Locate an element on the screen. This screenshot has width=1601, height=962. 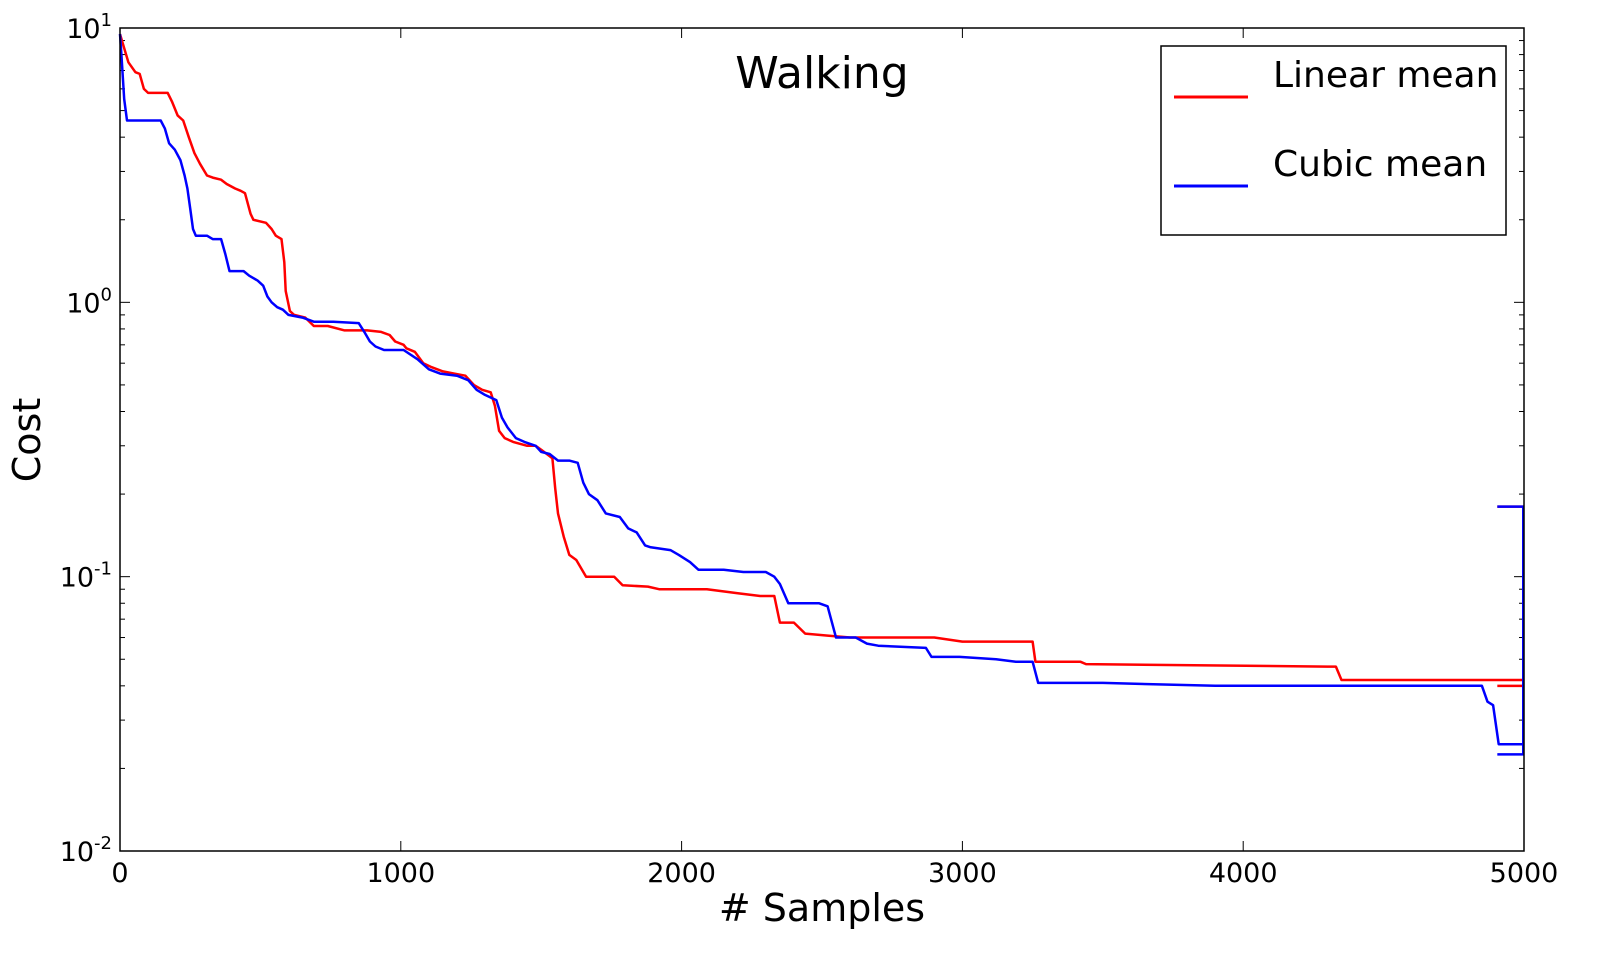
x-tick-label: 0 is located at coordinates (119, 873).